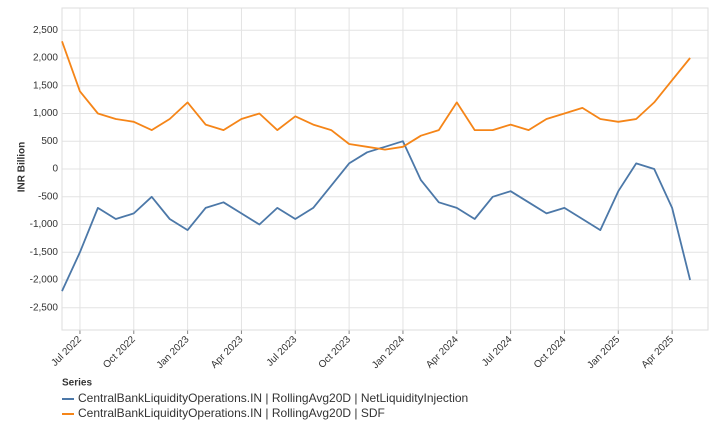  Describe the element at coordinates (442, 352) in the screenshot. I see `x-tick-label: Apr 2024` at that location.